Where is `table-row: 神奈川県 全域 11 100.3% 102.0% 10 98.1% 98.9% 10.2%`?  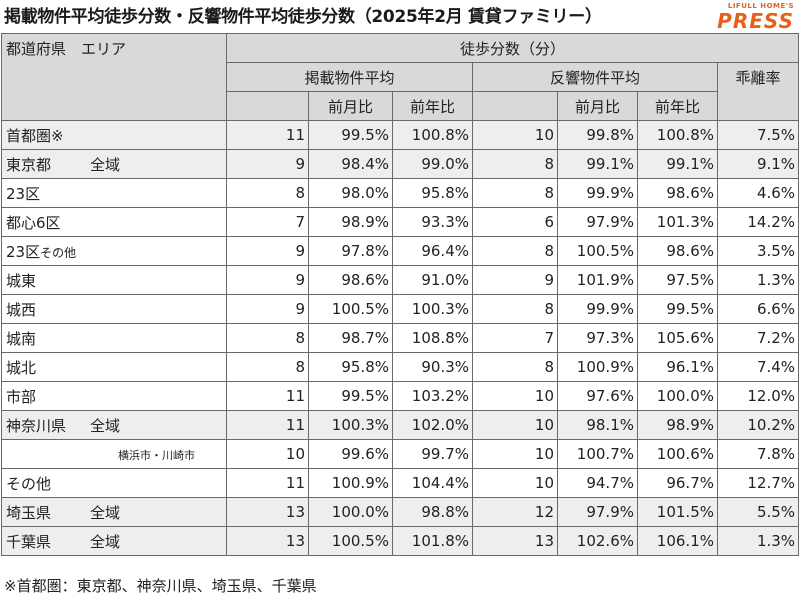
table-row: 神奈川県 全域 11 100.3% 102.0% 10 98.1% 98.9% 10.2% is located at coordinates (400, 425).